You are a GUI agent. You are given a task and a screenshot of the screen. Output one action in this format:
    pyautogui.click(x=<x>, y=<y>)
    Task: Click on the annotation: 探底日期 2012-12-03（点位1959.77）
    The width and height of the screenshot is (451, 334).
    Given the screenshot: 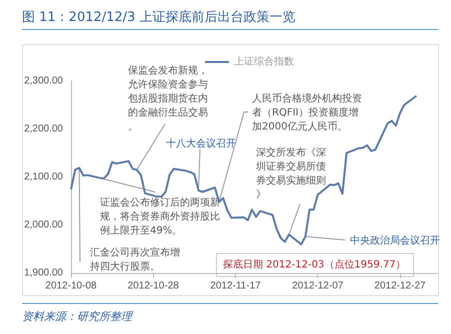 What is the action you would take?
    pyautogui.click(x=314, y=264)
    